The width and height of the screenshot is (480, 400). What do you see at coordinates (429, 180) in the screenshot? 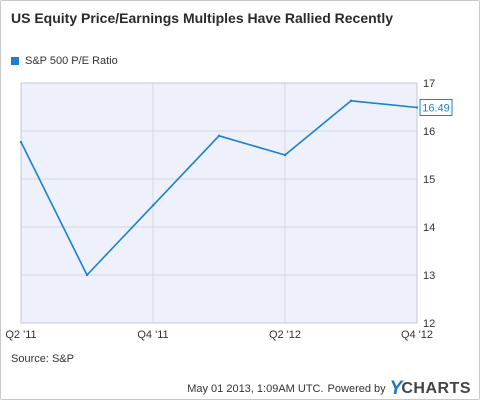
I see `y-tick-label: 15` at bounding box center [429, 180].